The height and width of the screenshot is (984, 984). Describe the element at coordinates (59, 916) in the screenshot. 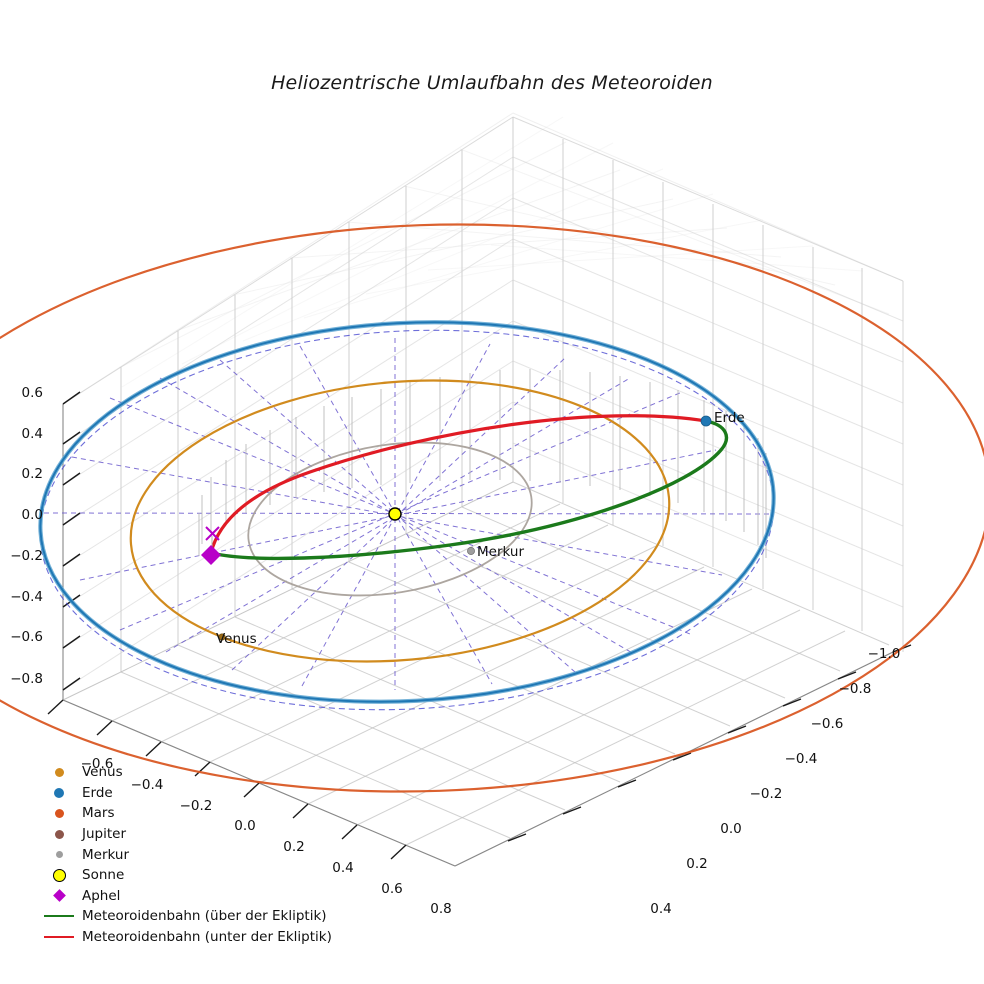

I see `meteoroid-above-line-icon` at that location.